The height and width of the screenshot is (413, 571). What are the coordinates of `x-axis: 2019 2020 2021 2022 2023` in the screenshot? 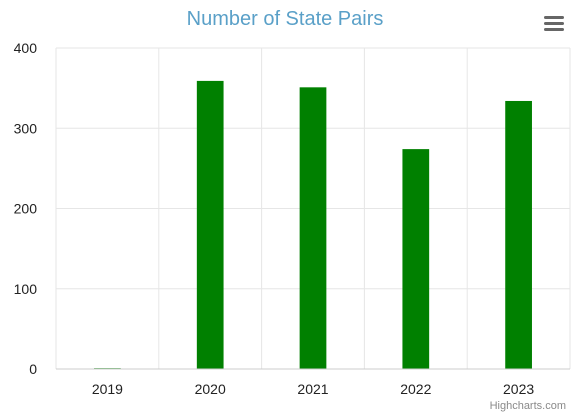 It's located at (313, 382).